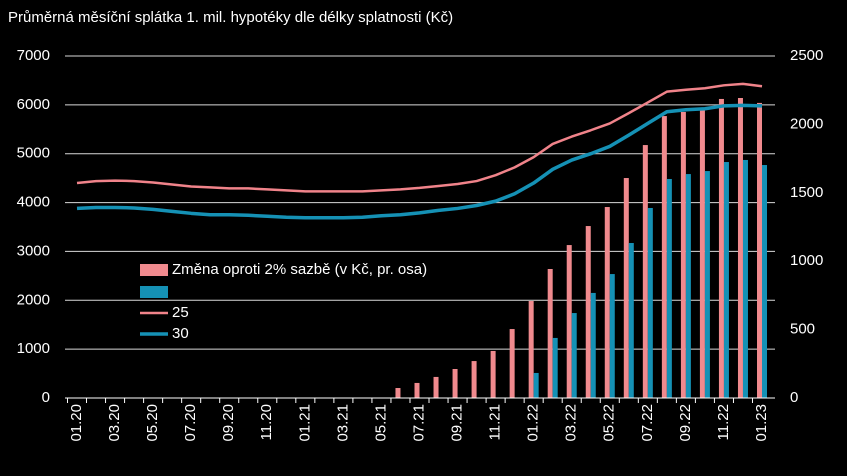 This screenshot has width=847, height=476. What do you see at coordinates (33, 348) in the screenshot?
I see `y-tick-label: 1000` at bounding box center [33, 348].